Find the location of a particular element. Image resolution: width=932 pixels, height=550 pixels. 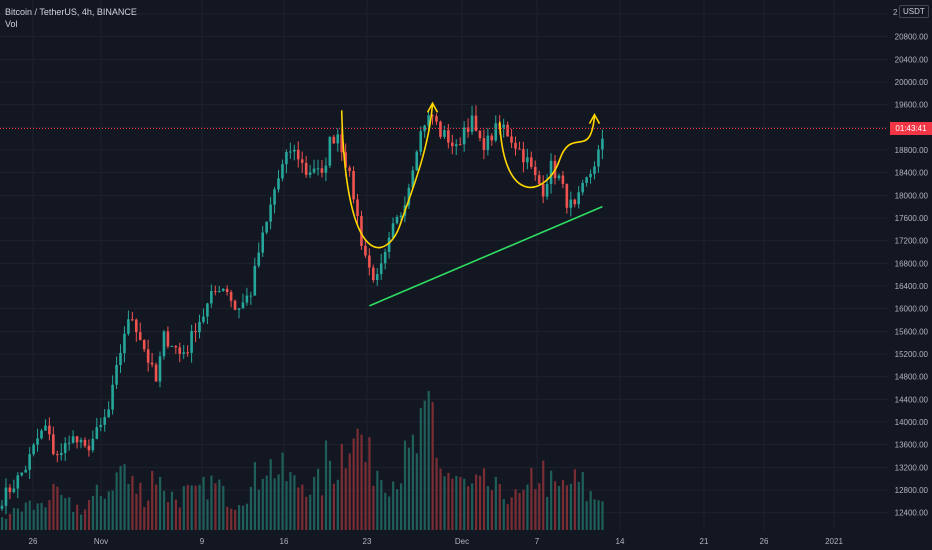

currency-badge: USDT is located at coordinates (914, 11).